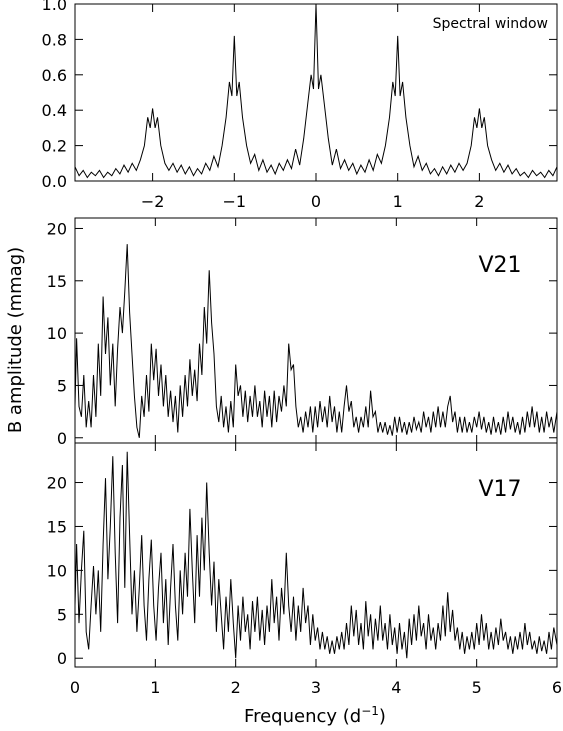 This screenshot has height=731, width=563. I want to click on spectral-window-y-tick-label: 0.4, so click(54, 110).